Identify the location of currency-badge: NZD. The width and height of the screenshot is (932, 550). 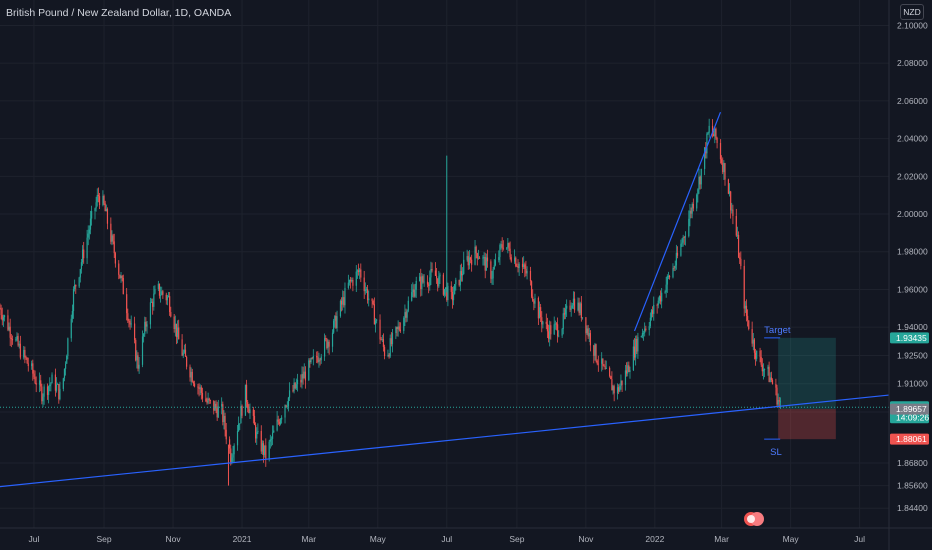
(912, 12).